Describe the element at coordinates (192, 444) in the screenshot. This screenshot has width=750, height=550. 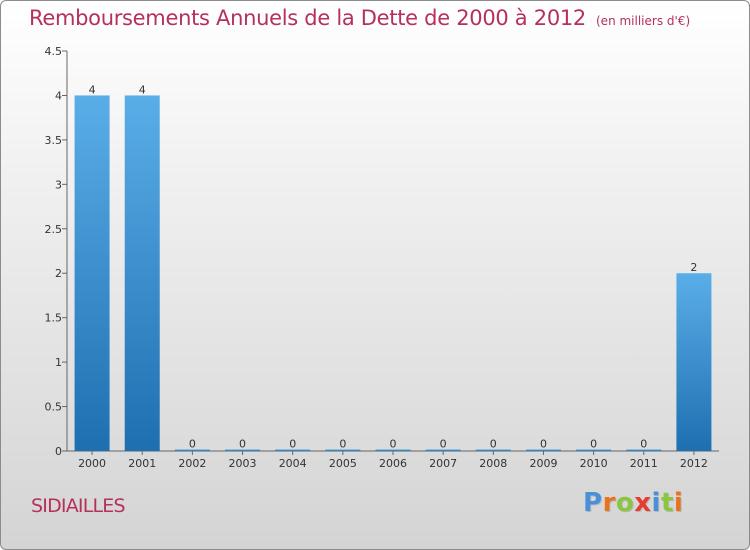
I see `data-label-2002: 0` at that location.